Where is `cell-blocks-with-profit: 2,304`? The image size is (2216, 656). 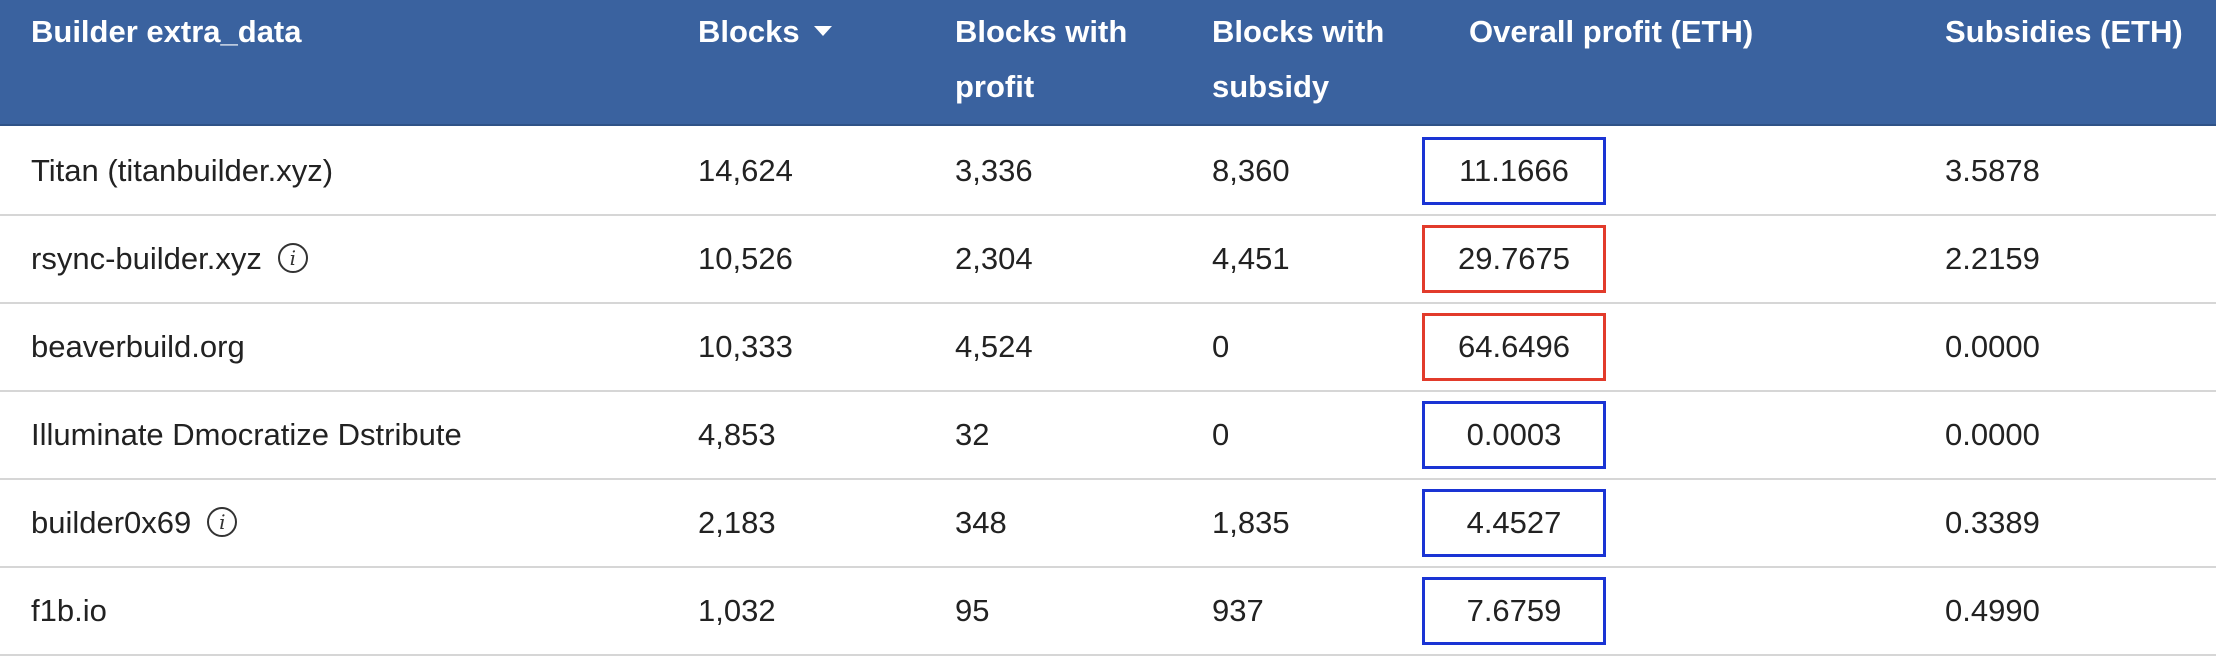
cell-blocks-with-profit: 2,304 is located at coordinates (994, 259).